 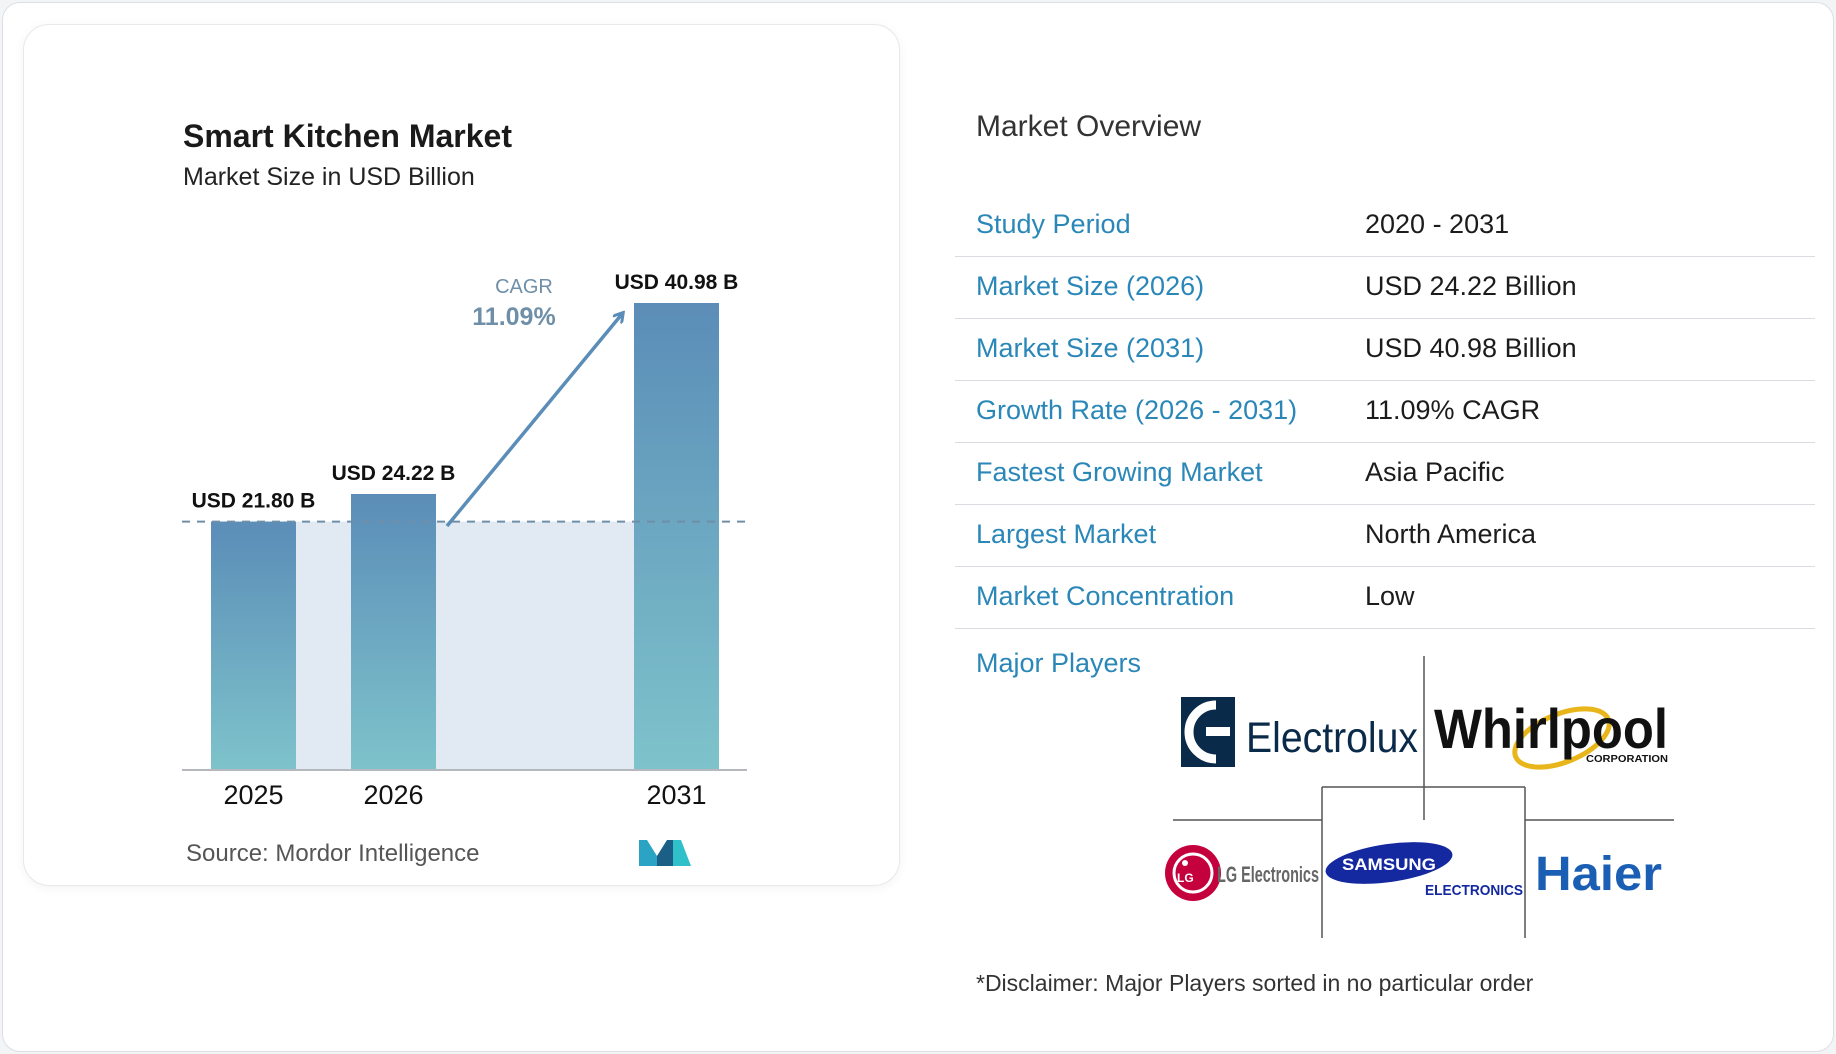 What do you see at coordinates (524, 287) in the screenshot?
I see `cagr-label: CAGR` at bounding box center [524, 287].